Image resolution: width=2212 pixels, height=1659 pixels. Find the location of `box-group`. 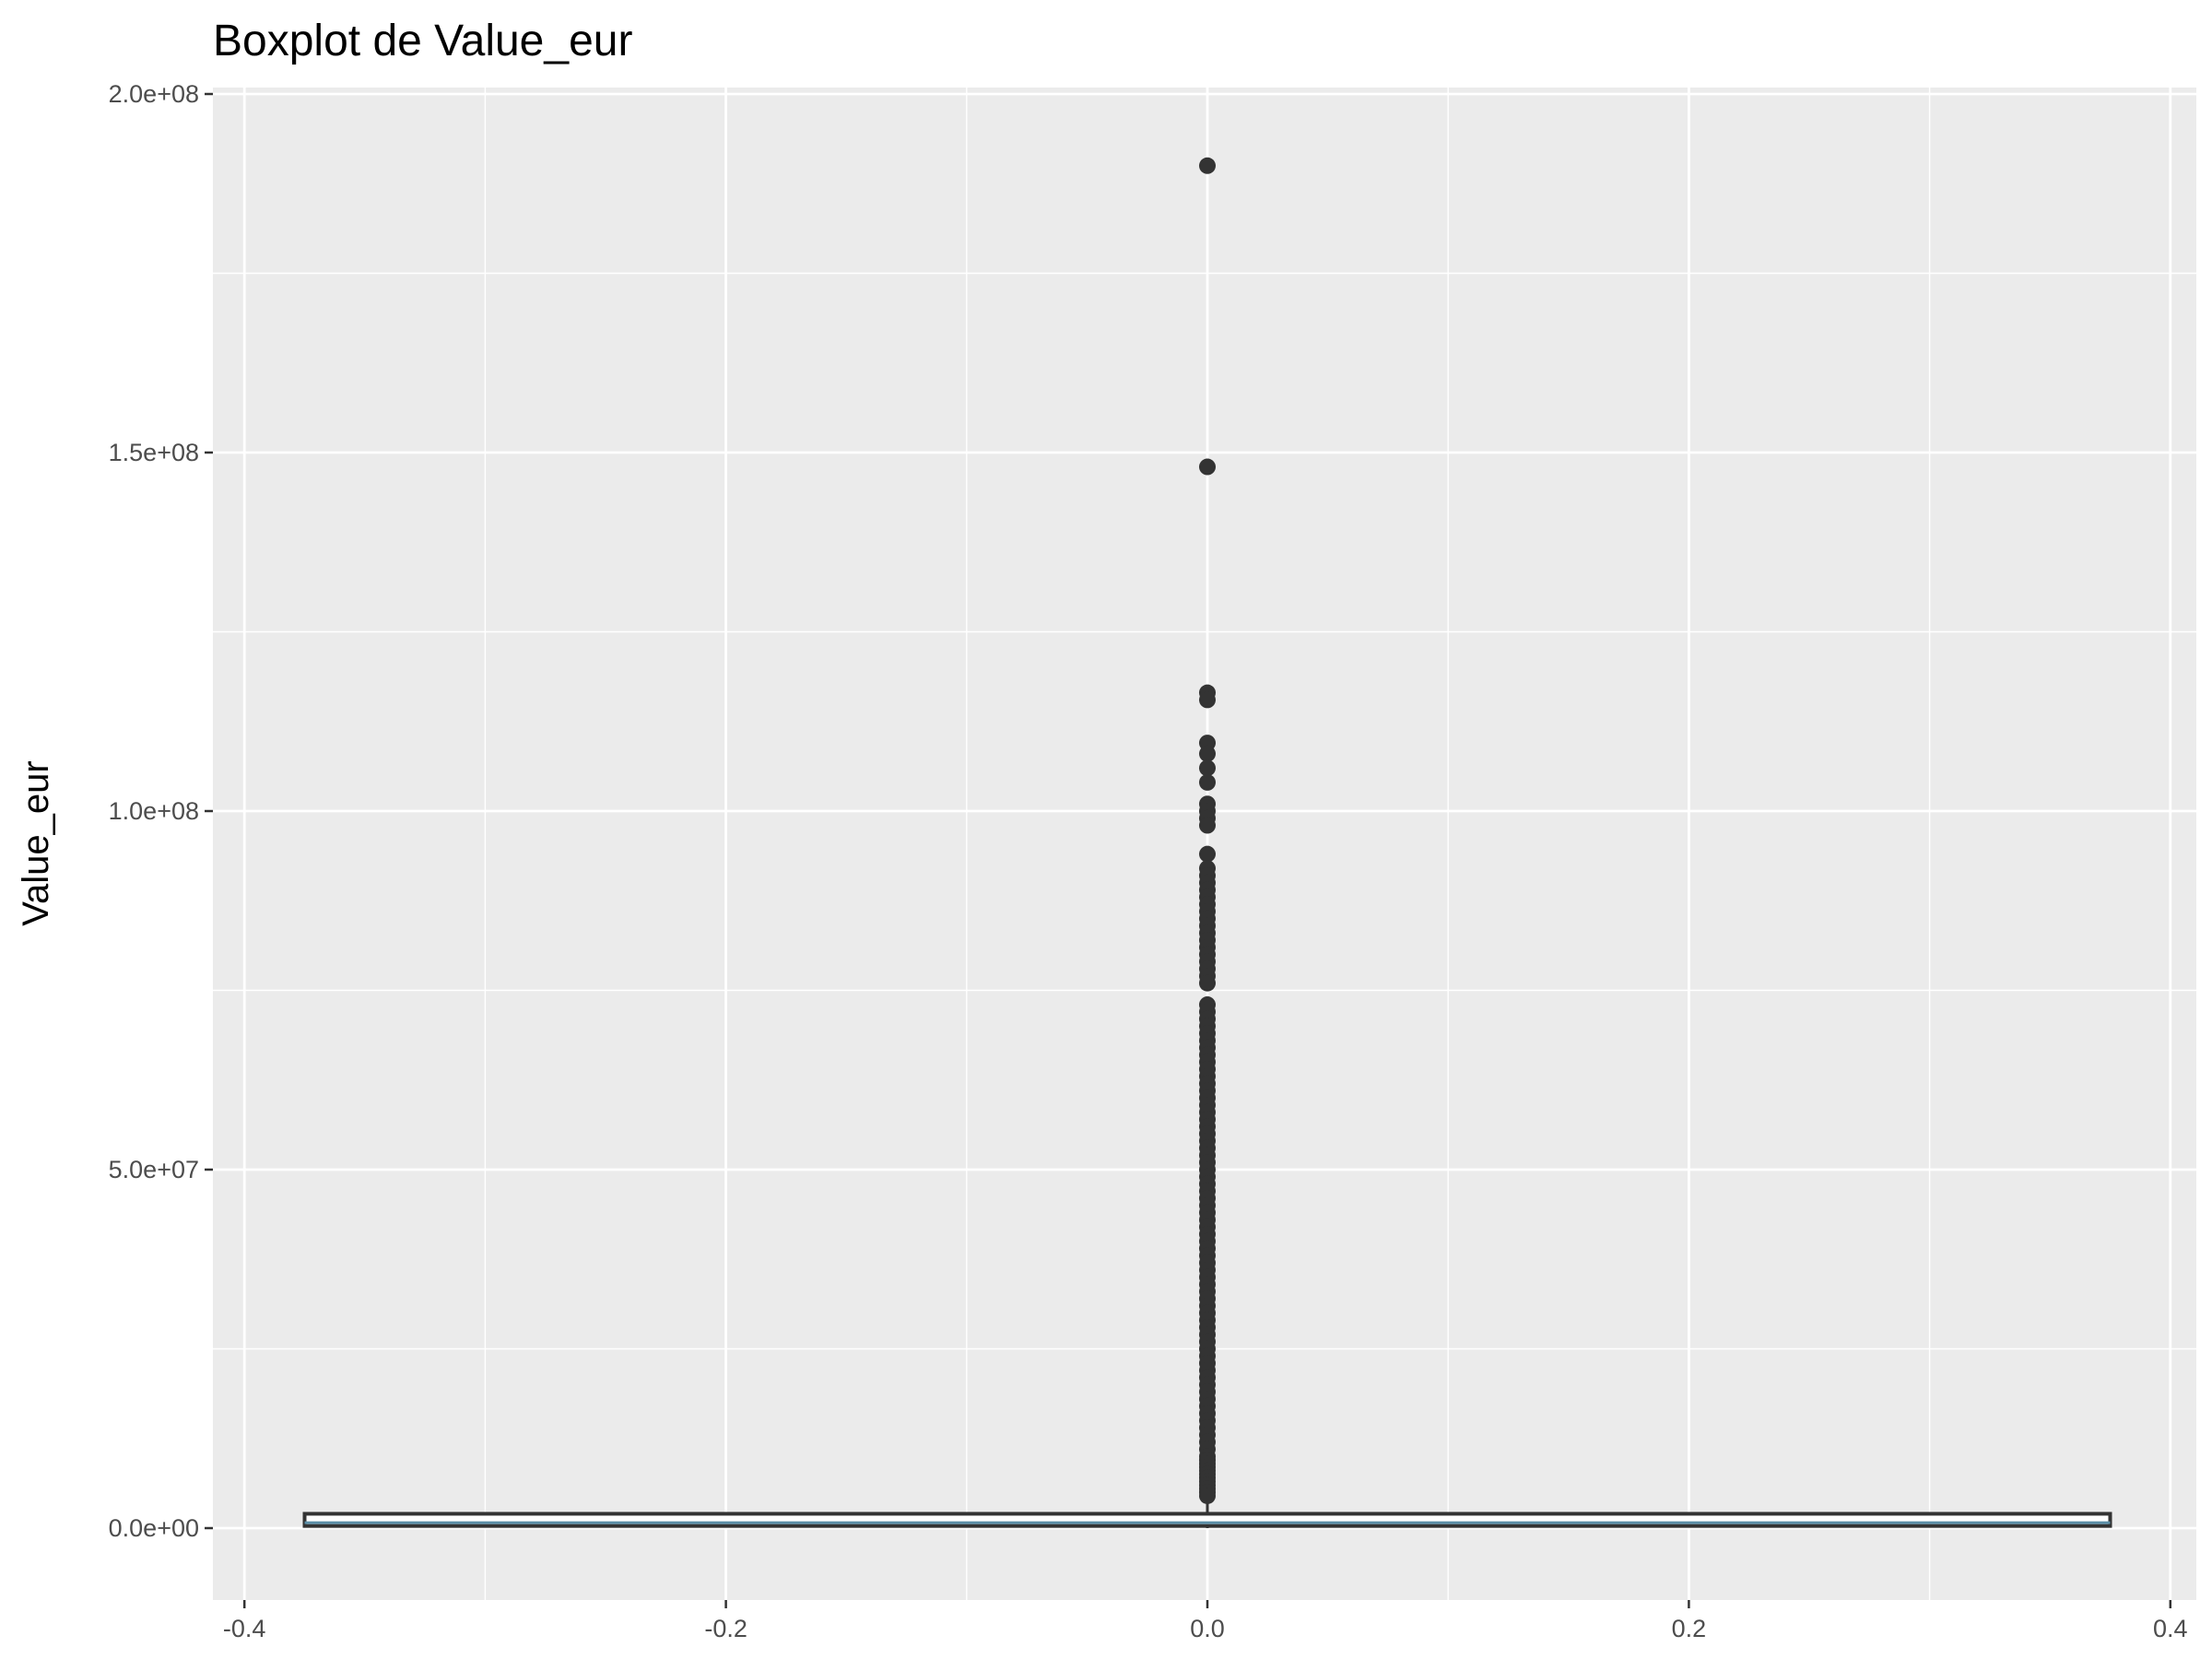

box-group is located at coordinates (1207, 1520).